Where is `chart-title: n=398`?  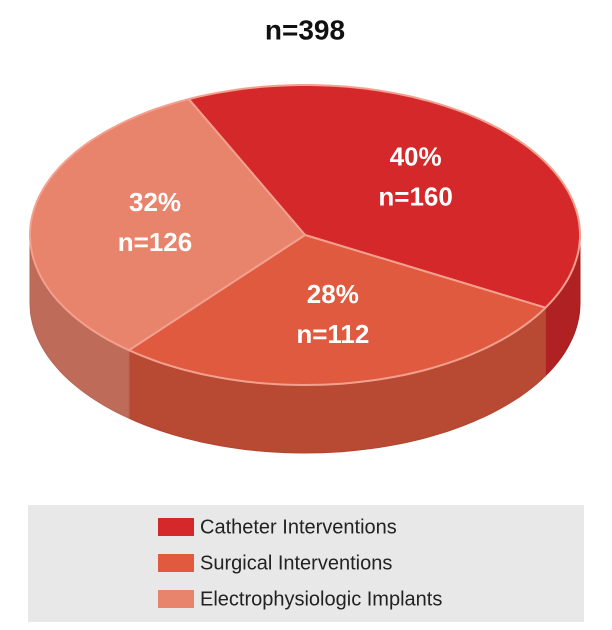
chart-title: n=398 is located at coordinates (305, 29).